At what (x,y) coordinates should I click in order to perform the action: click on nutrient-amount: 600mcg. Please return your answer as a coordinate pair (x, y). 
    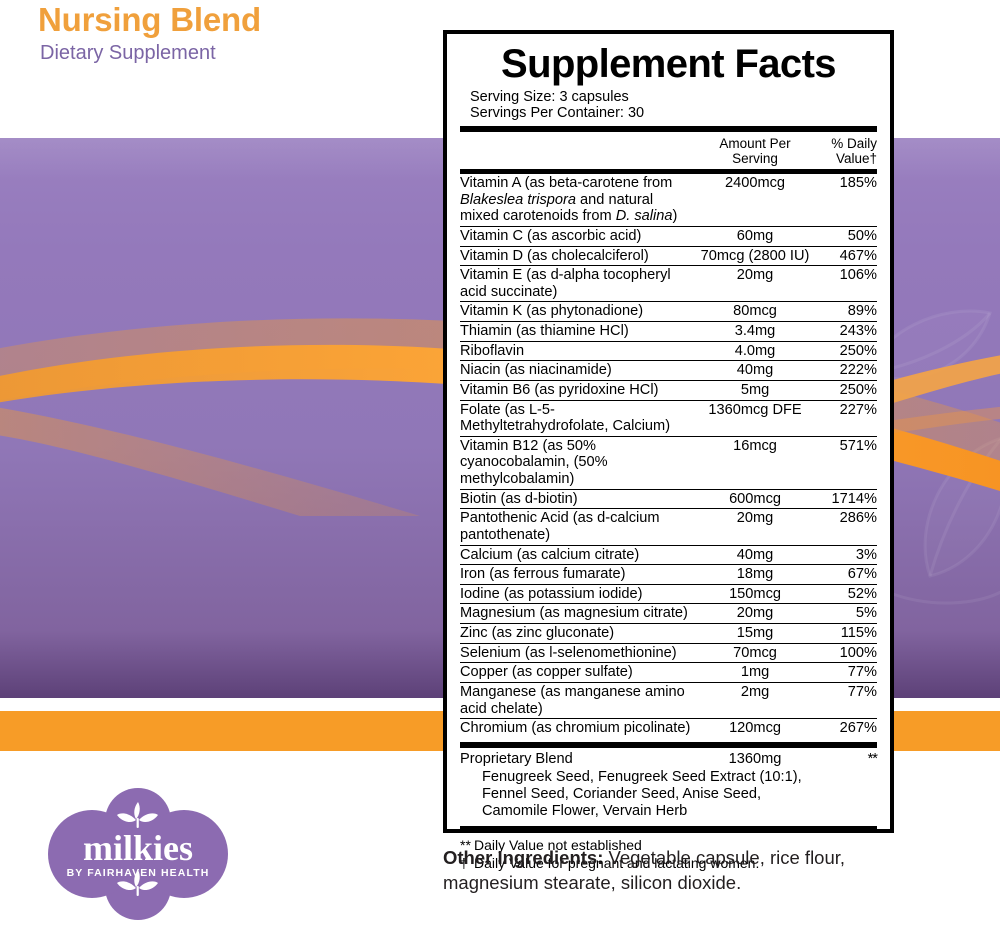
    Looking at the image, I should click on (755, 498).